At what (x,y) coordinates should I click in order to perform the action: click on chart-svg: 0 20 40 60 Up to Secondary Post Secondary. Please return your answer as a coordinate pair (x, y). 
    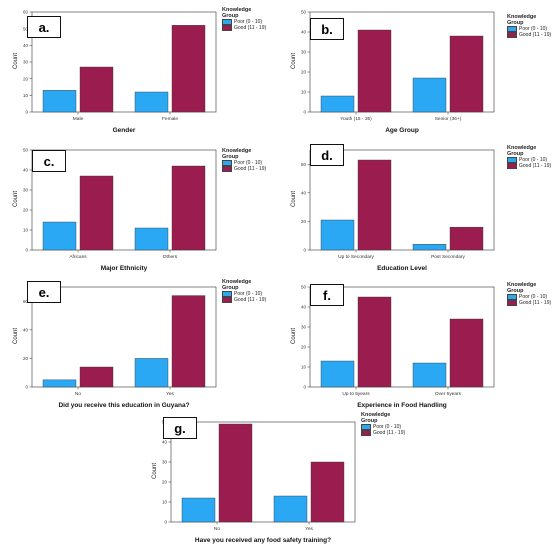
    Looking at the image, I should click on (398, 204).